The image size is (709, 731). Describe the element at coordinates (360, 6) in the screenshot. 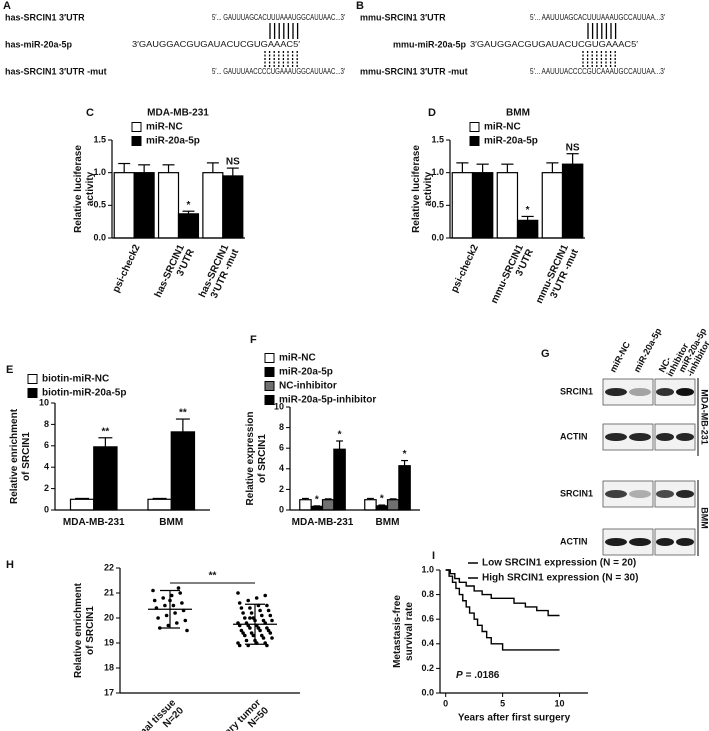

I see `panel-letter: B` at that location.